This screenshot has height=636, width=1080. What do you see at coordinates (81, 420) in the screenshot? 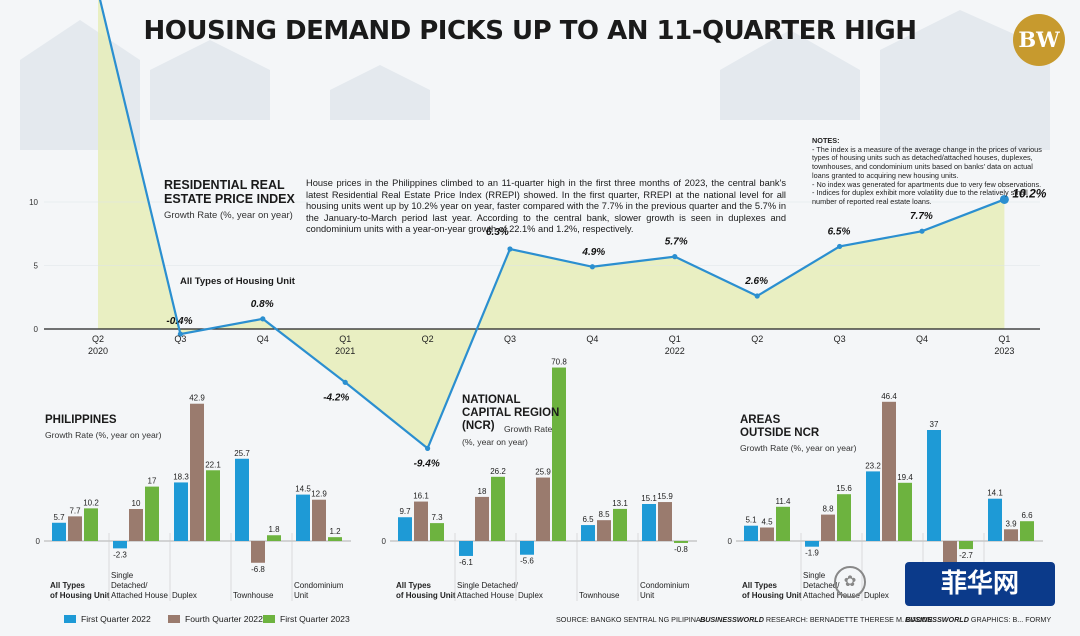
I see `panel-title-philippines: PHILIPPINES` at bounding box center [81, 420].